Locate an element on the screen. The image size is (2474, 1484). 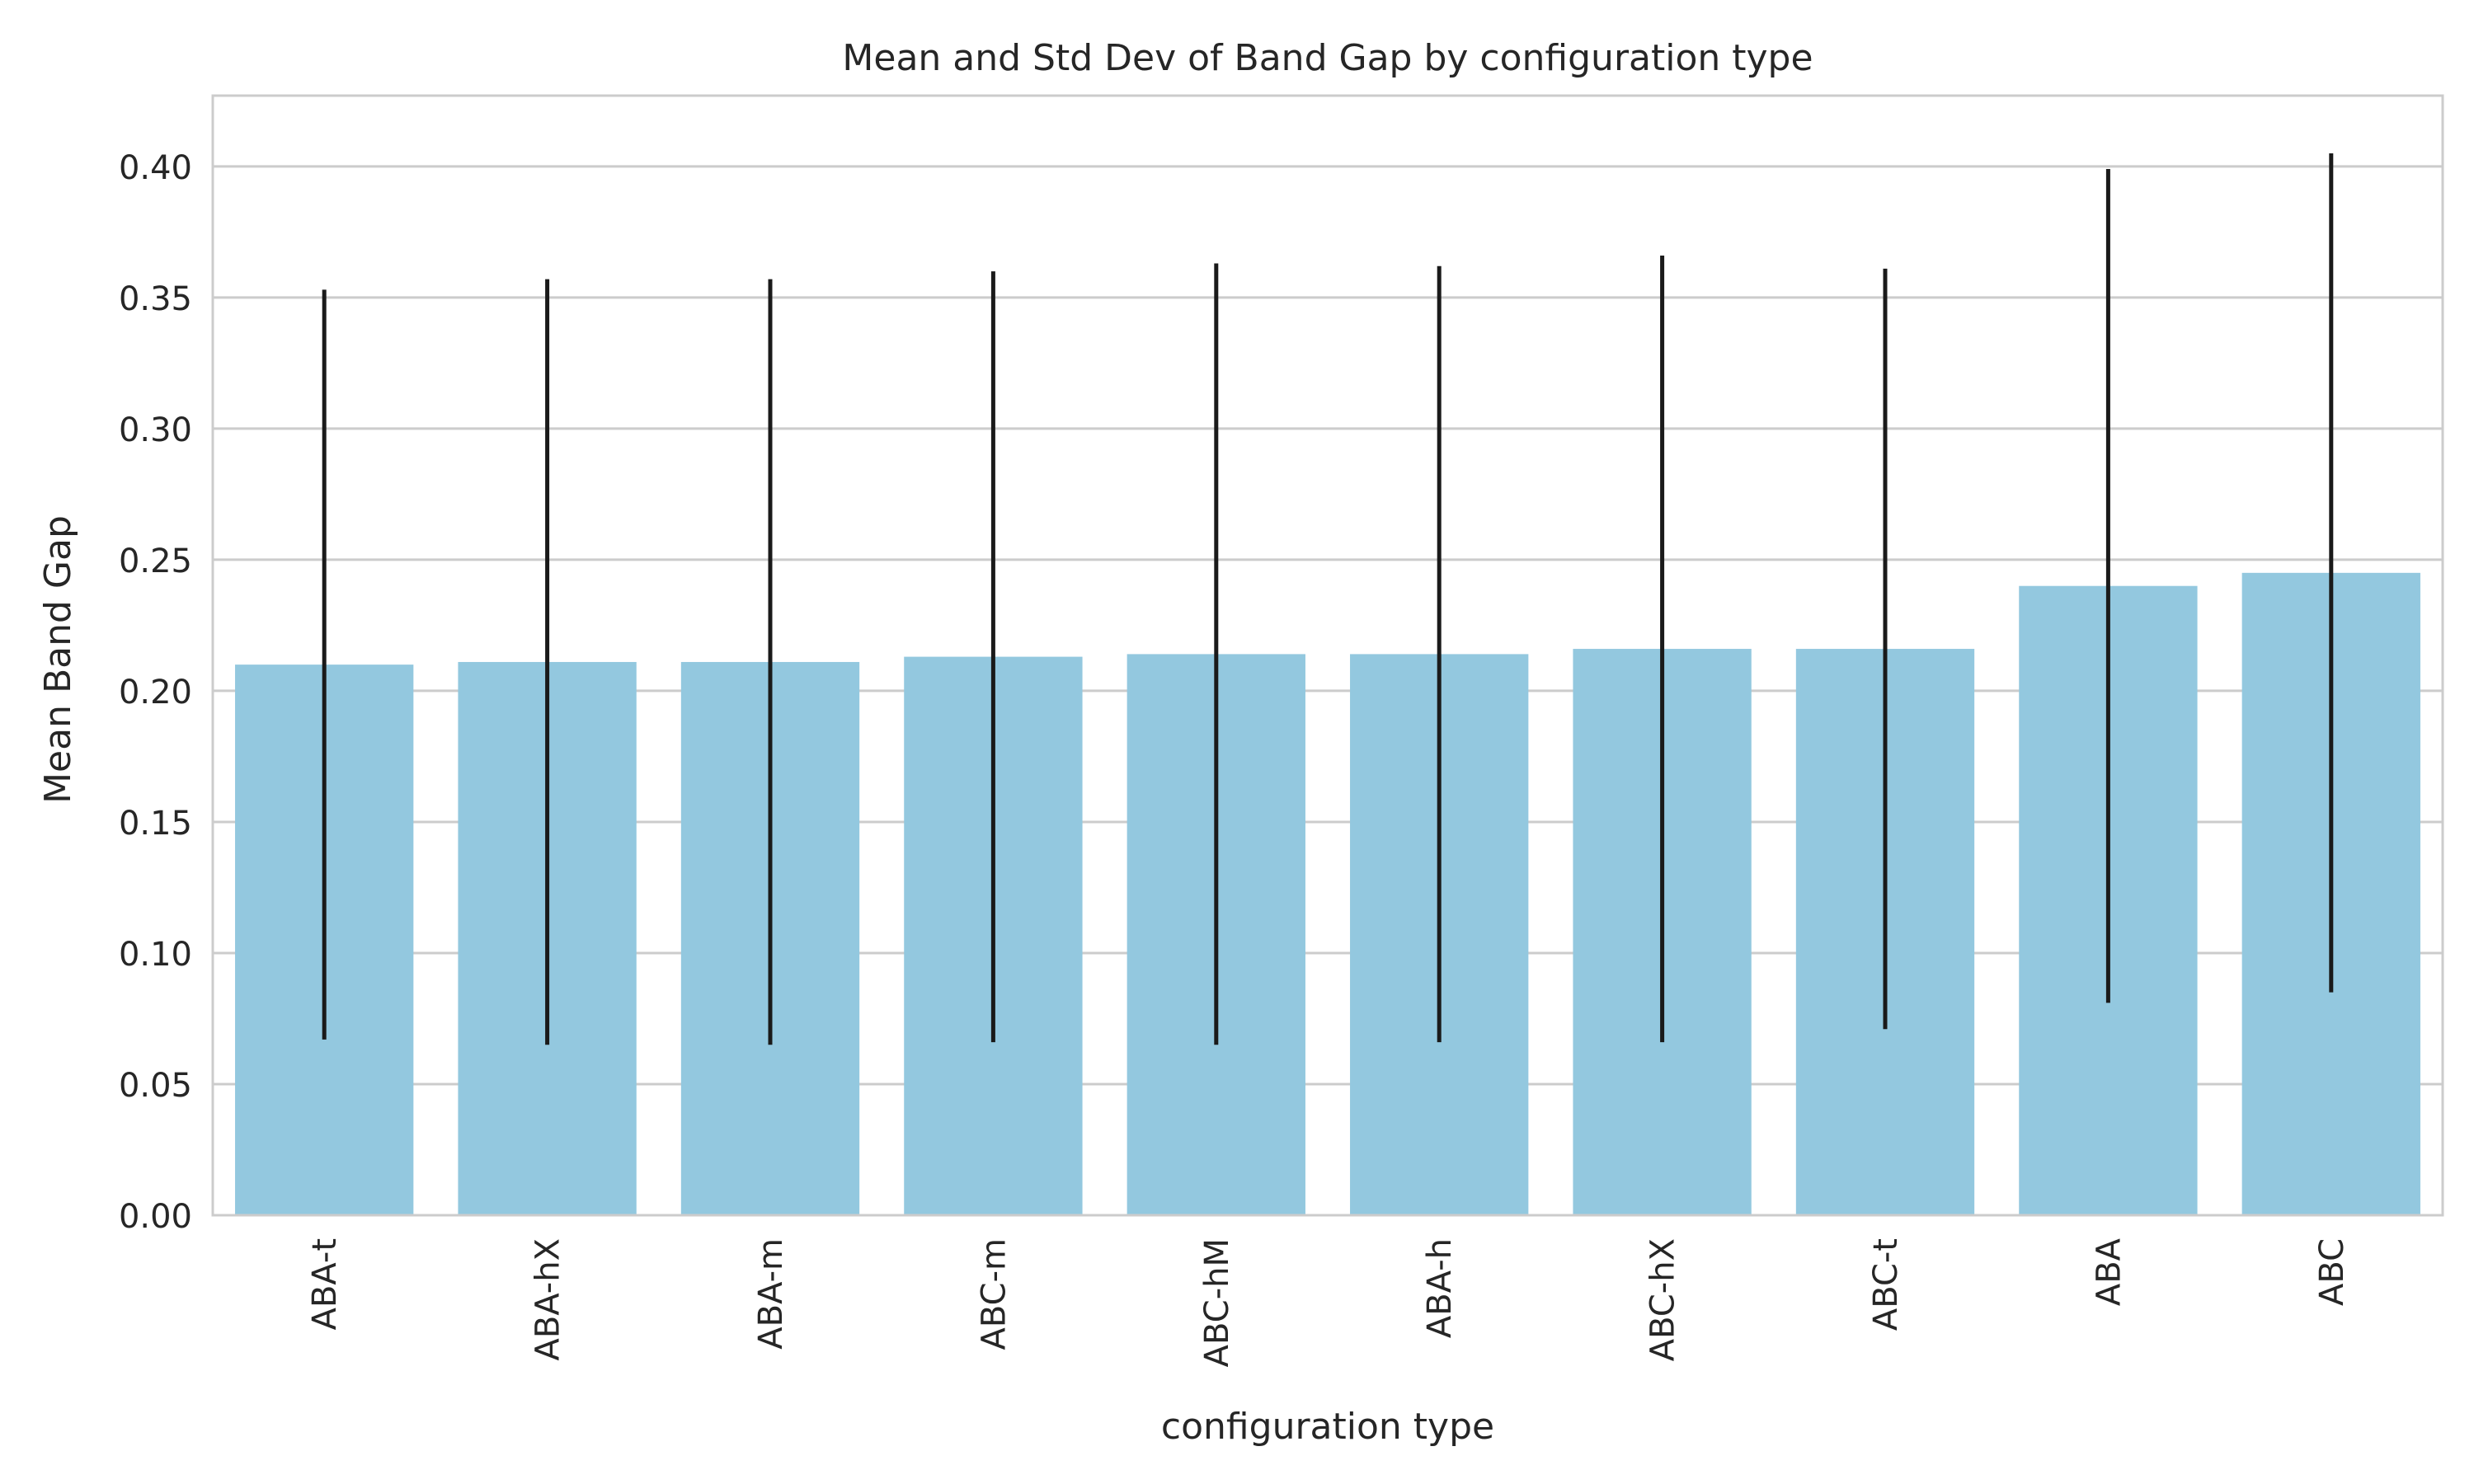
y-axis-label: Mean Band Gap is located at coordinates (58, 659).